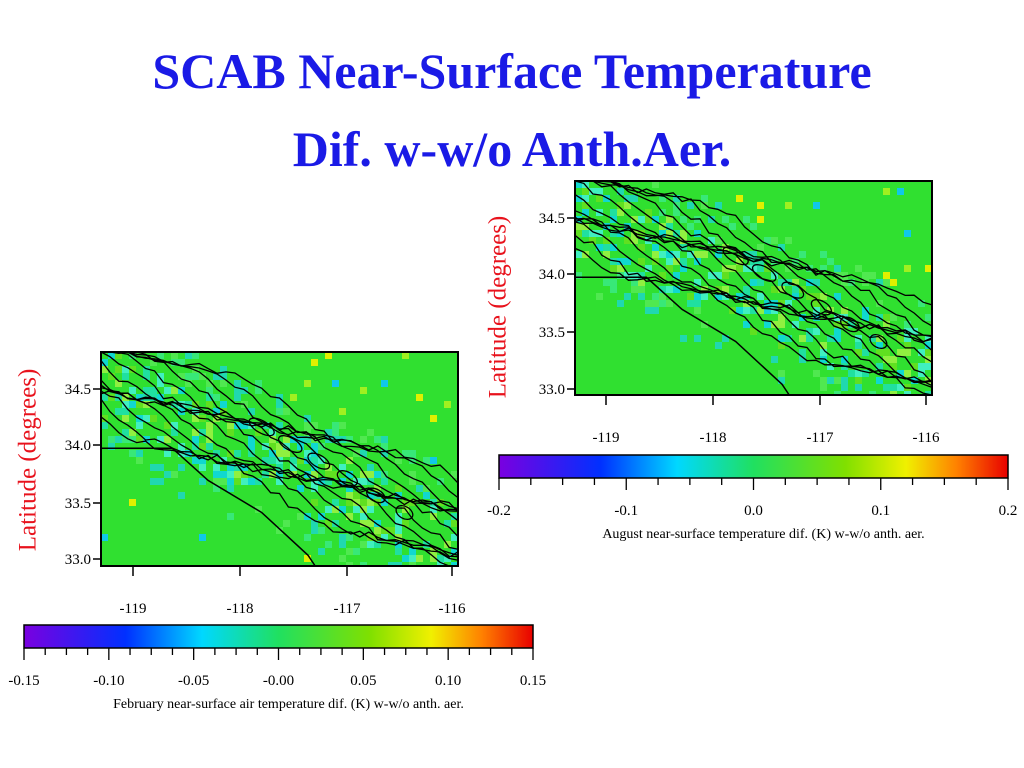 The width and height of the screenshot is (1024, 768). What do you see at coordinates (78, 446) in the screenshot?
I see `y-tick-label: 34.0` at bounding box center [78, 446].